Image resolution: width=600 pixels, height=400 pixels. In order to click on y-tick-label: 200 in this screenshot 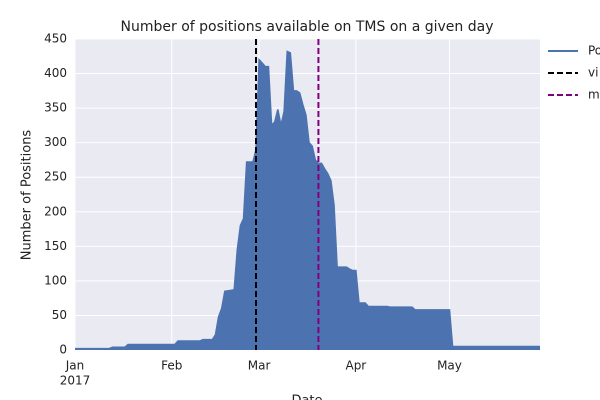, I will do `click(55, 211)`.